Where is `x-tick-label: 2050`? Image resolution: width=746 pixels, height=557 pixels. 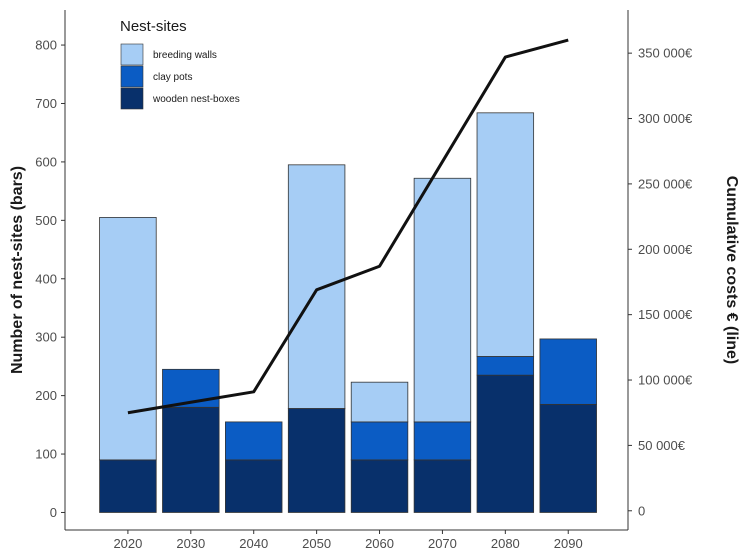 x-tick-label: 2050 is located at coordinates (316, 543).